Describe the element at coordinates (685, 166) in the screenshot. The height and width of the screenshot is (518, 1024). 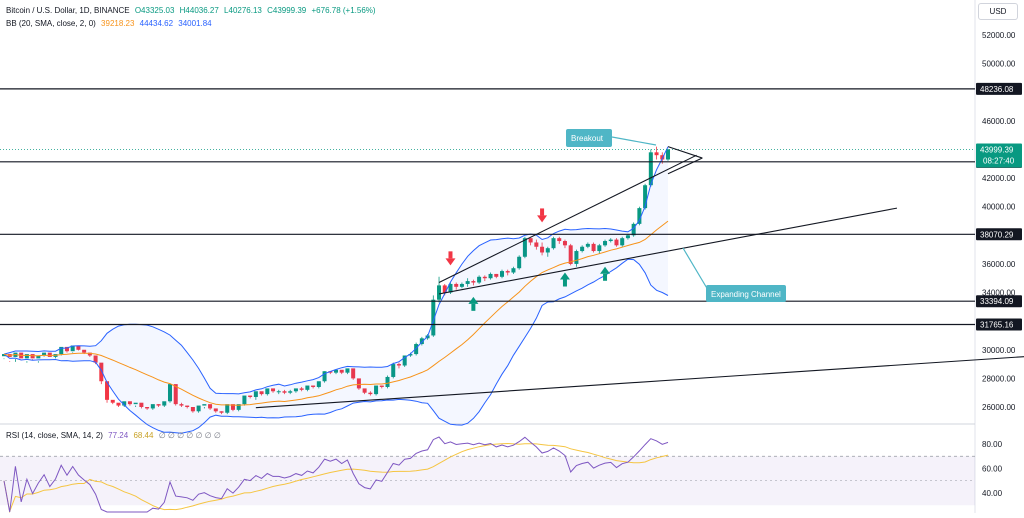
I see `triangle-lower-line` at that location.